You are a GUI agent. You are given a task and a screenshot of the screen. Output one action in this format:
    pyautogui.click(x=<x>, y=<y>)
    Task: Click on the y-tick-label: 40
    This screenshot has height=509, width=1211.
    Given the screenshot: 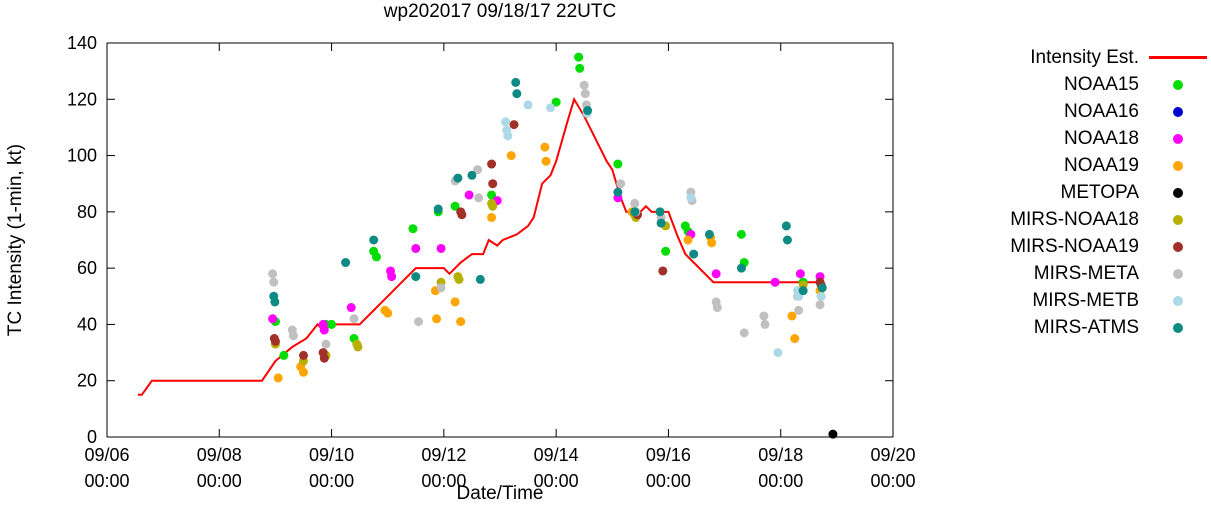 What is the action you would take?
    pyautogui.click(x=87, y=324)
    